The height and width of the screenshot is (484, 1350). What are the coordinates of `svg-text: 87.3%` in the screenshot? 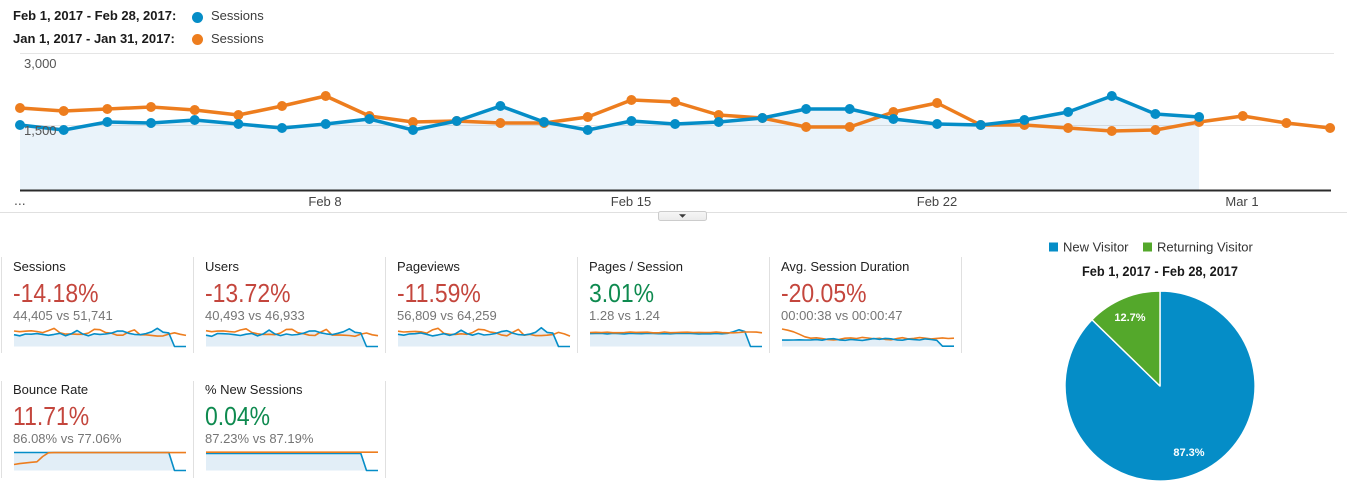 It's located at (1188, 453).